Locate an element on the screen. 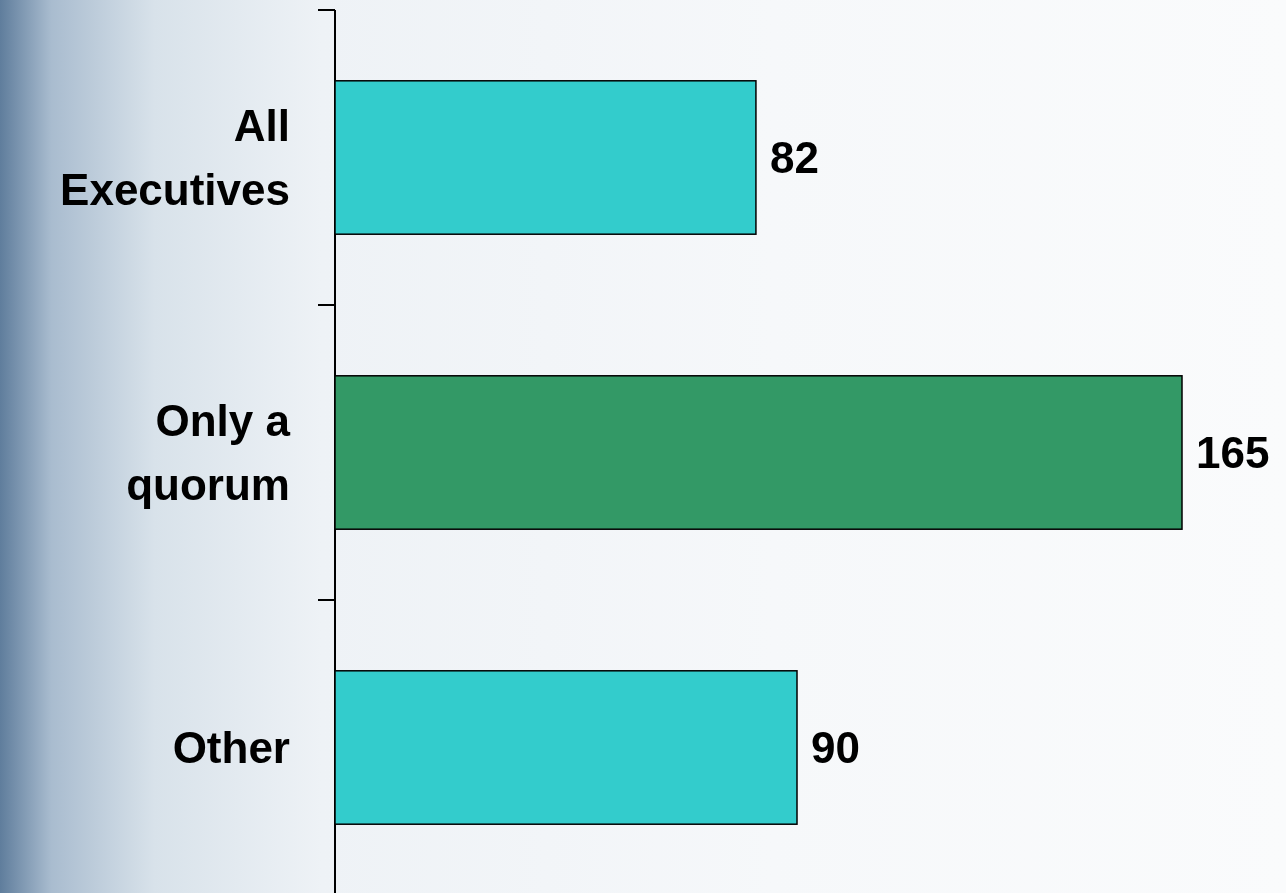 The height and width of the screenshot is (893, 1286). y-tick-label: Only a quorum is located at coordinates (208, 452).